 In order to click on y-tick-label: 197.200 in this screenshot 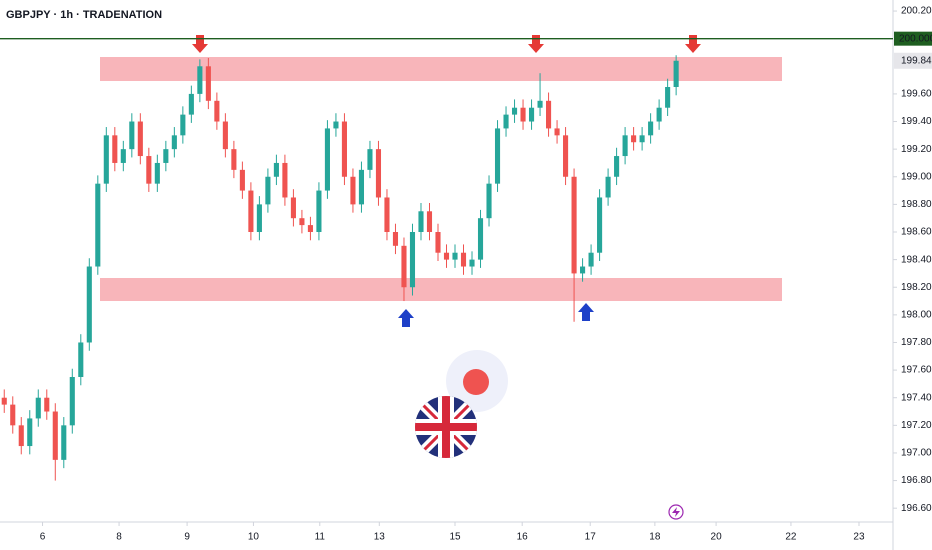, I will do `click(916, 425)`.